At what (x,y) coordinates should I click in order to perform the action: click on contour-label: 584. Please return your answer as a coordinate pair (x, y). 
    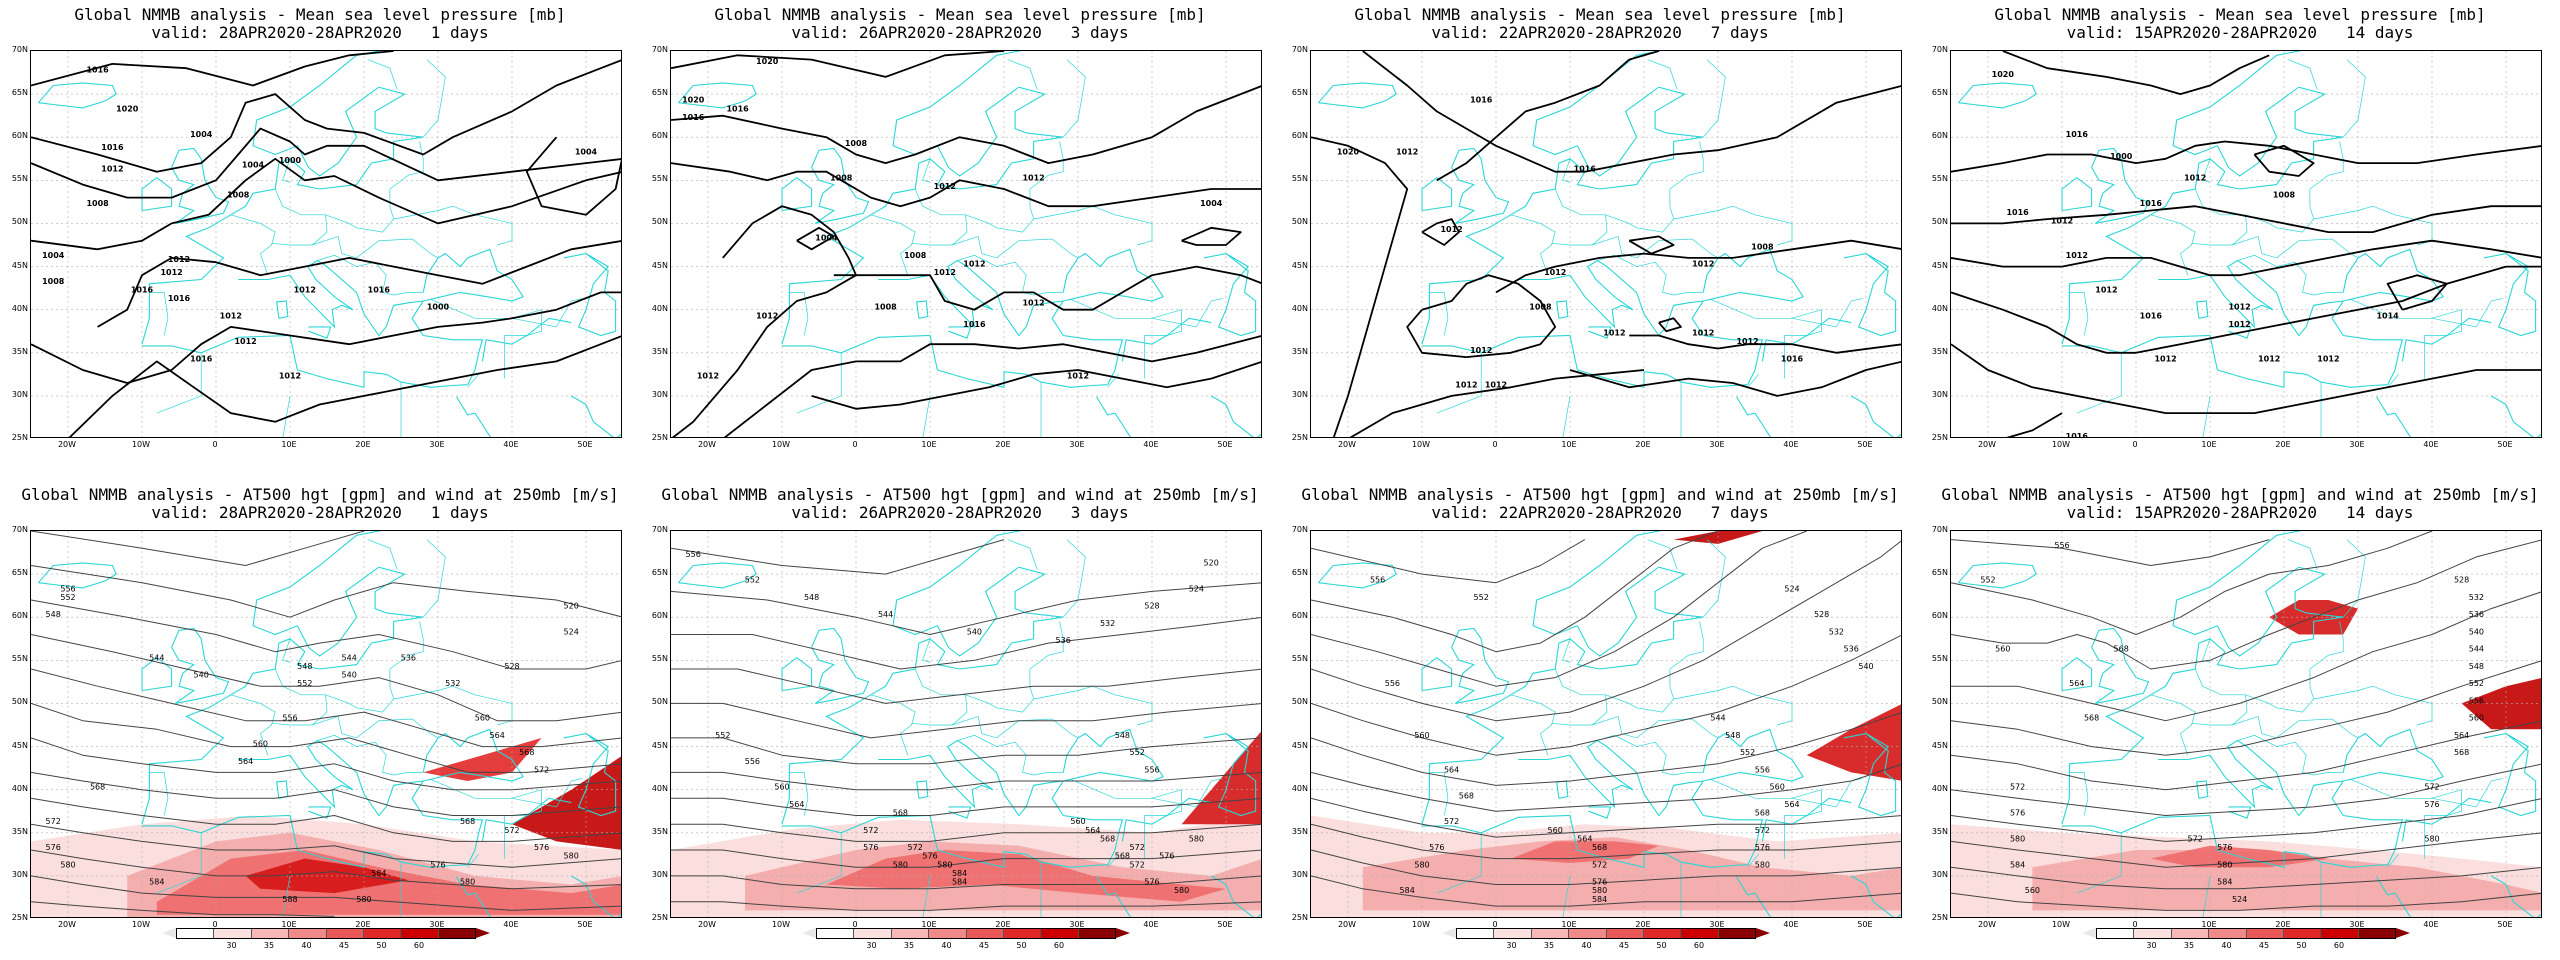
    Looking at the image, I should click on (156, 882).